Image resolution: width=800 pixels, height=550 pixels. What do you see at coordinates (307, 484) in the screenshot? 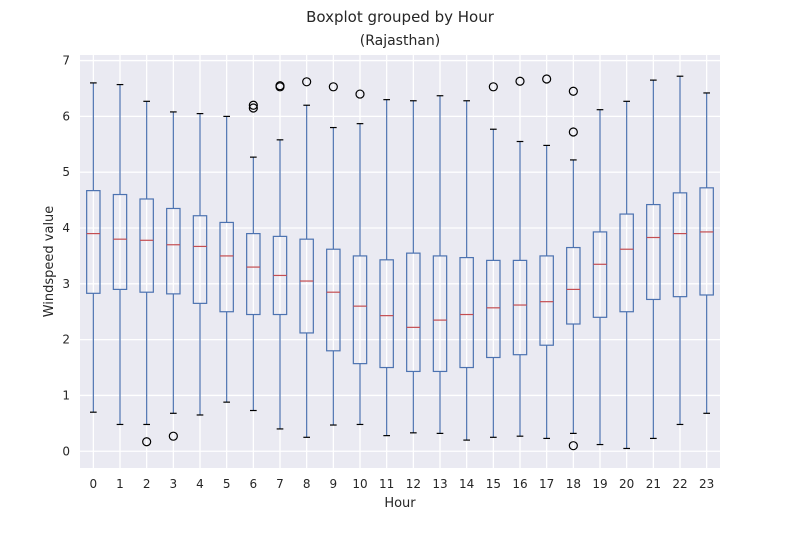
I see `x-tick-label: 8` at bounding box center [307, 484].